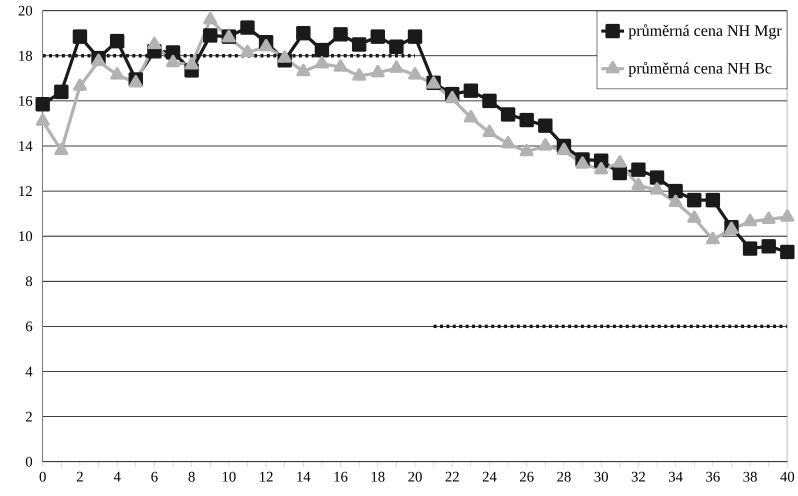 The width and height of the screenshot is (798, 496). Describe the element at coordinates (25, 101) in the screenshot. I see `y-tick-label: 16` at that location.